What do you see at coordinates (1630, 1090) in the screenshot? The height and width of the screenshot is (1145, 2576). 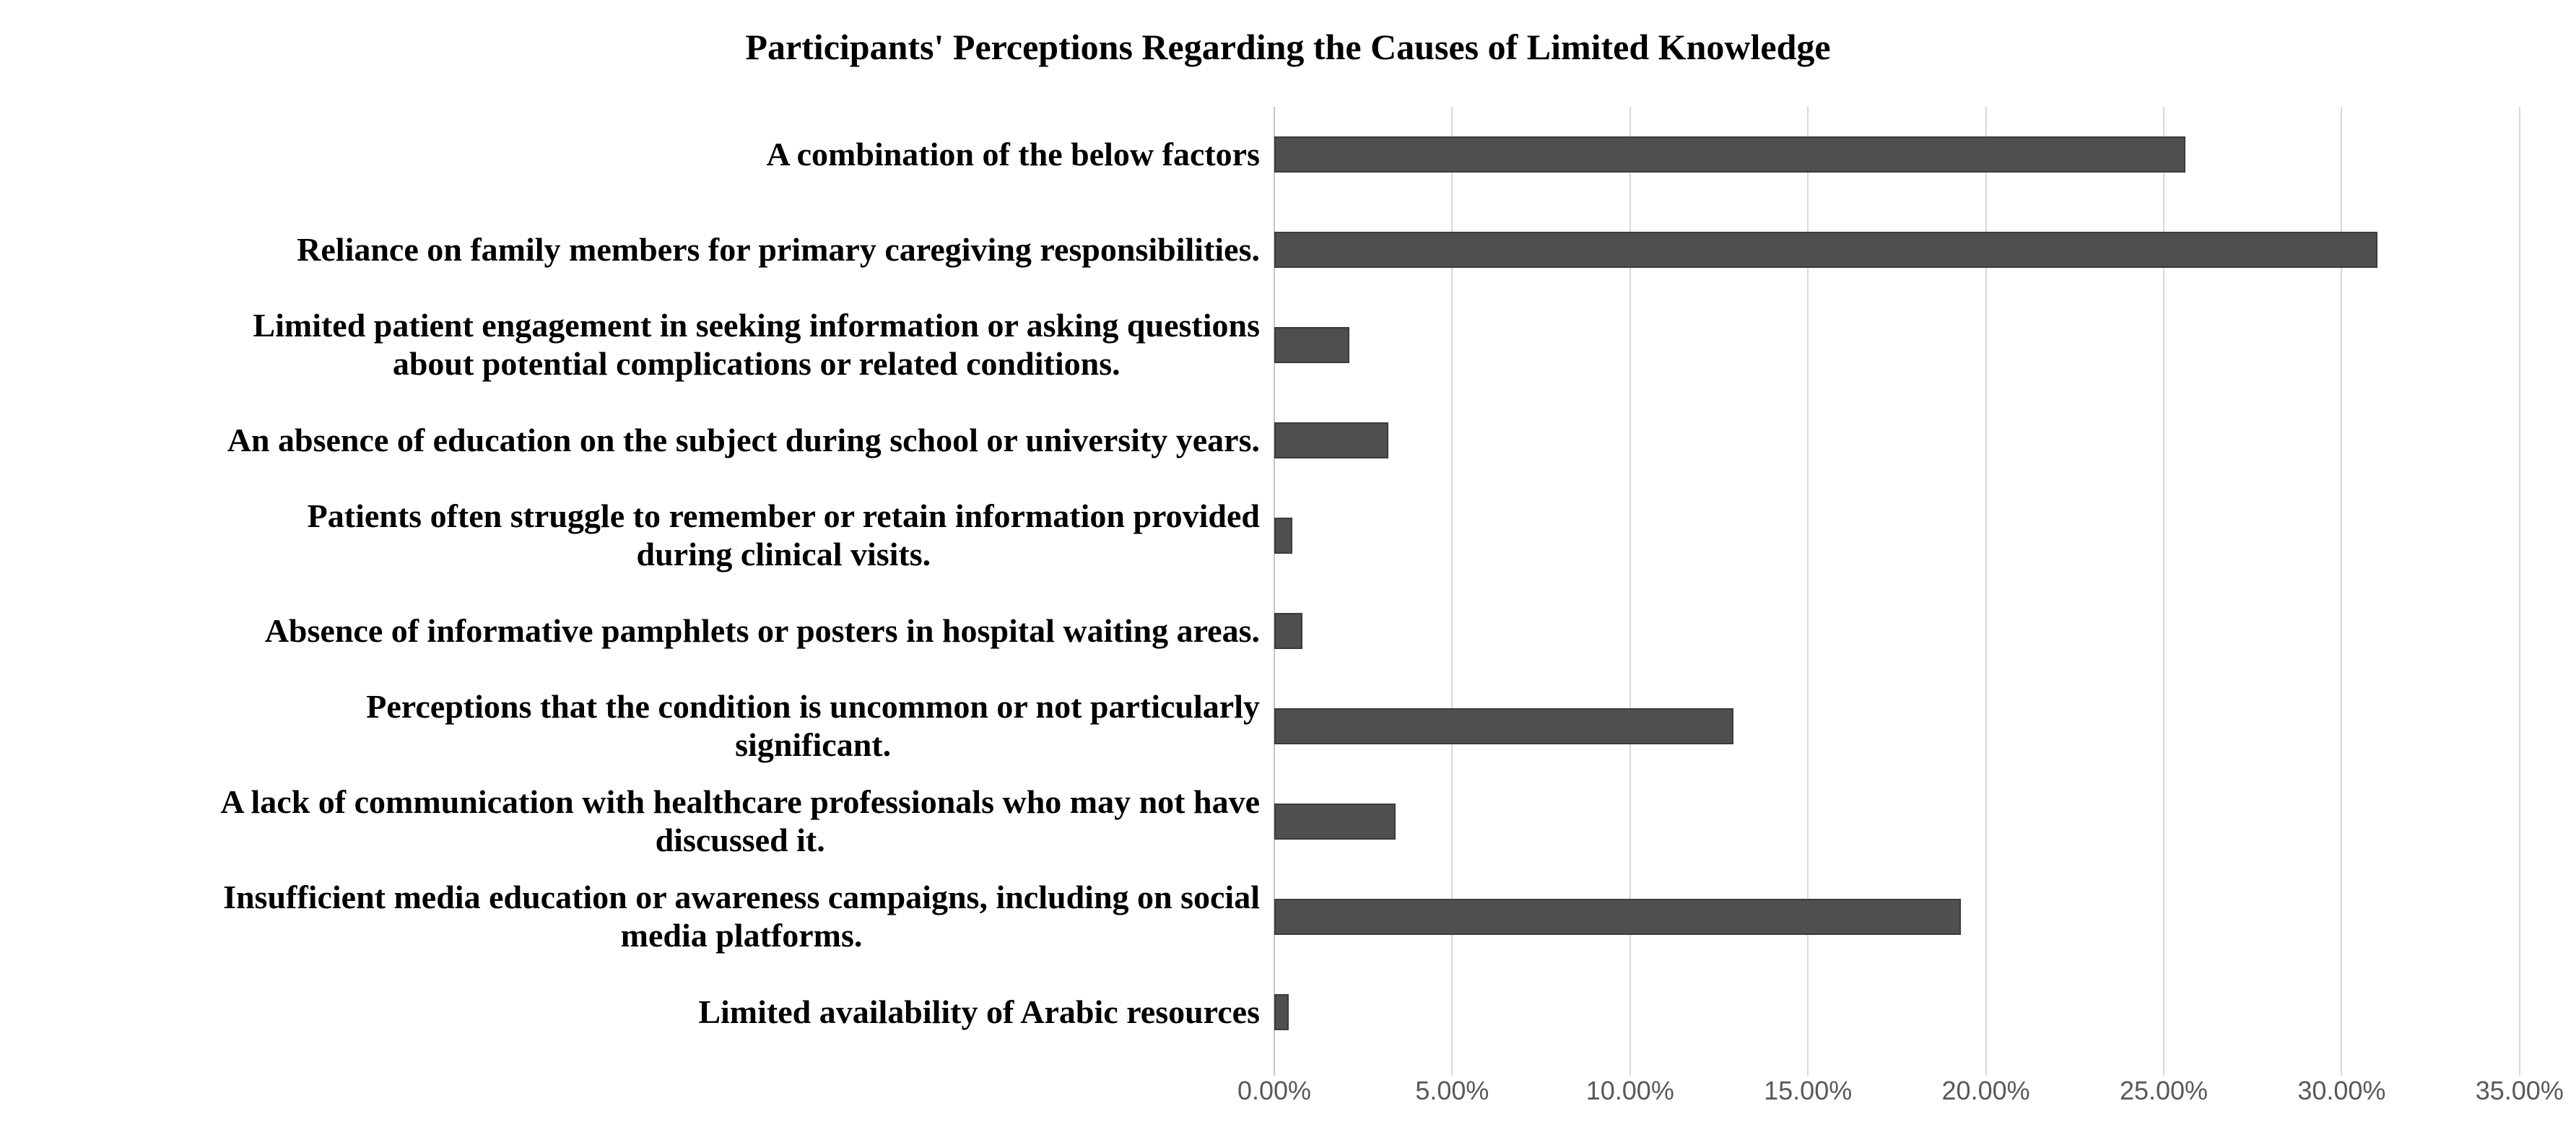 I see `value-axis-tick-label: 10.00%` at bounding box center [1630, 1090].